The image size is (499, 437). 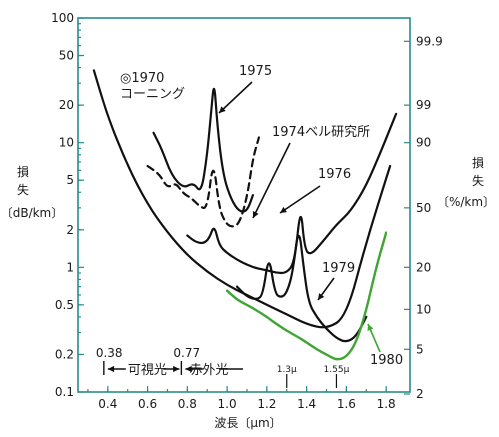 I want to click on infrared-arrow-left-head, so click(x=188, y=369).